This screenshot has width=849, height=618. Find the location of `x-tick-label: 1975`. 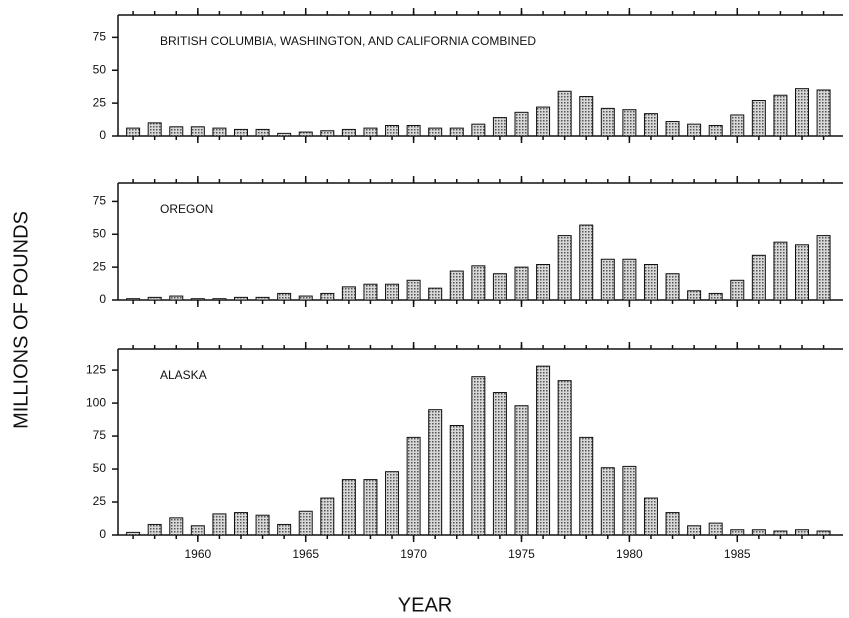

x-tick-label: 1975 is located at coordinates (521, 554).